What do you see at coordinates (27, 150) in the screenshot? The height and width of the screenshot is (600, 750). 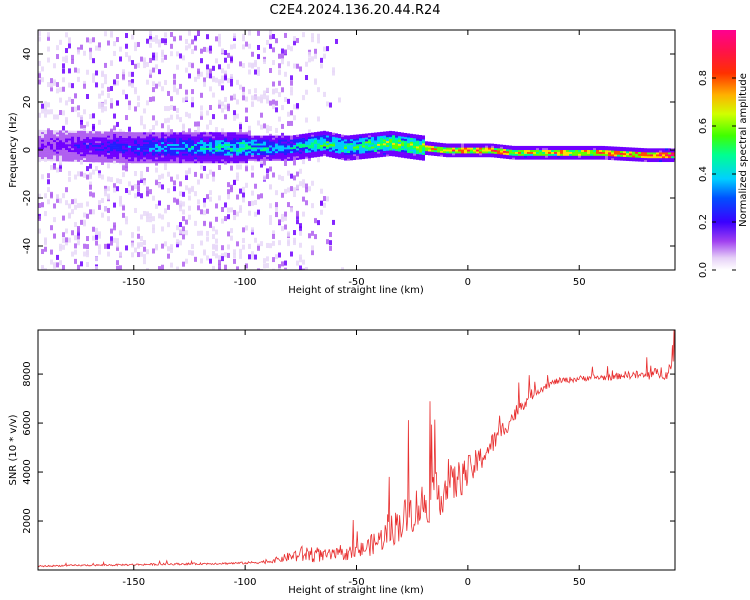 I see `spectrogram-y-tick-label: 0` at bounding box center [27, 150].